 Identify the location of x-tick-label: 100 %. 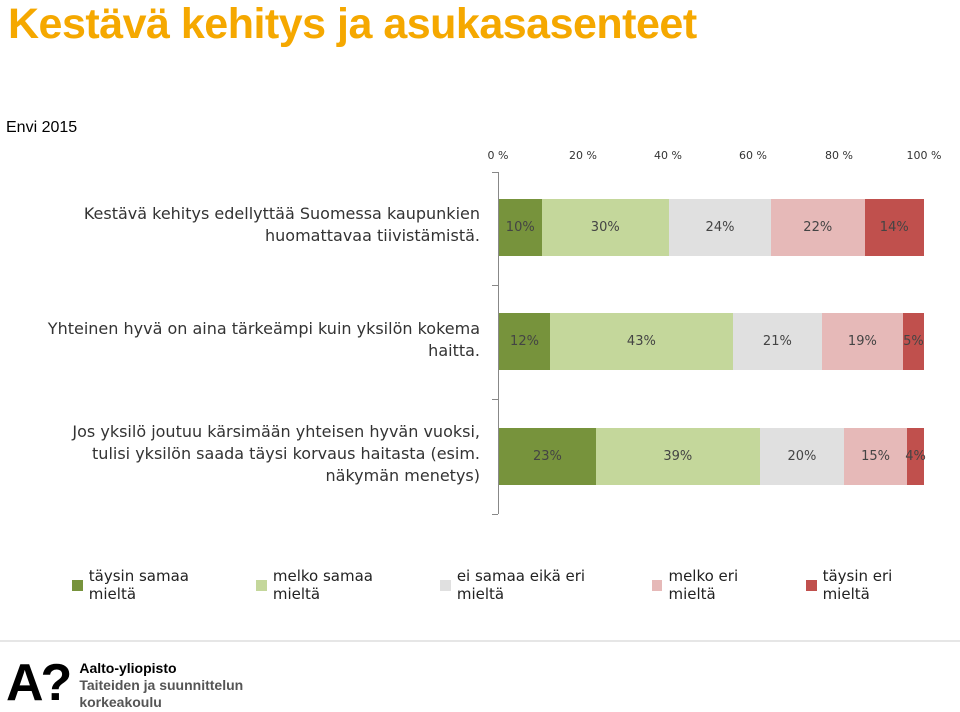
(924, 155).